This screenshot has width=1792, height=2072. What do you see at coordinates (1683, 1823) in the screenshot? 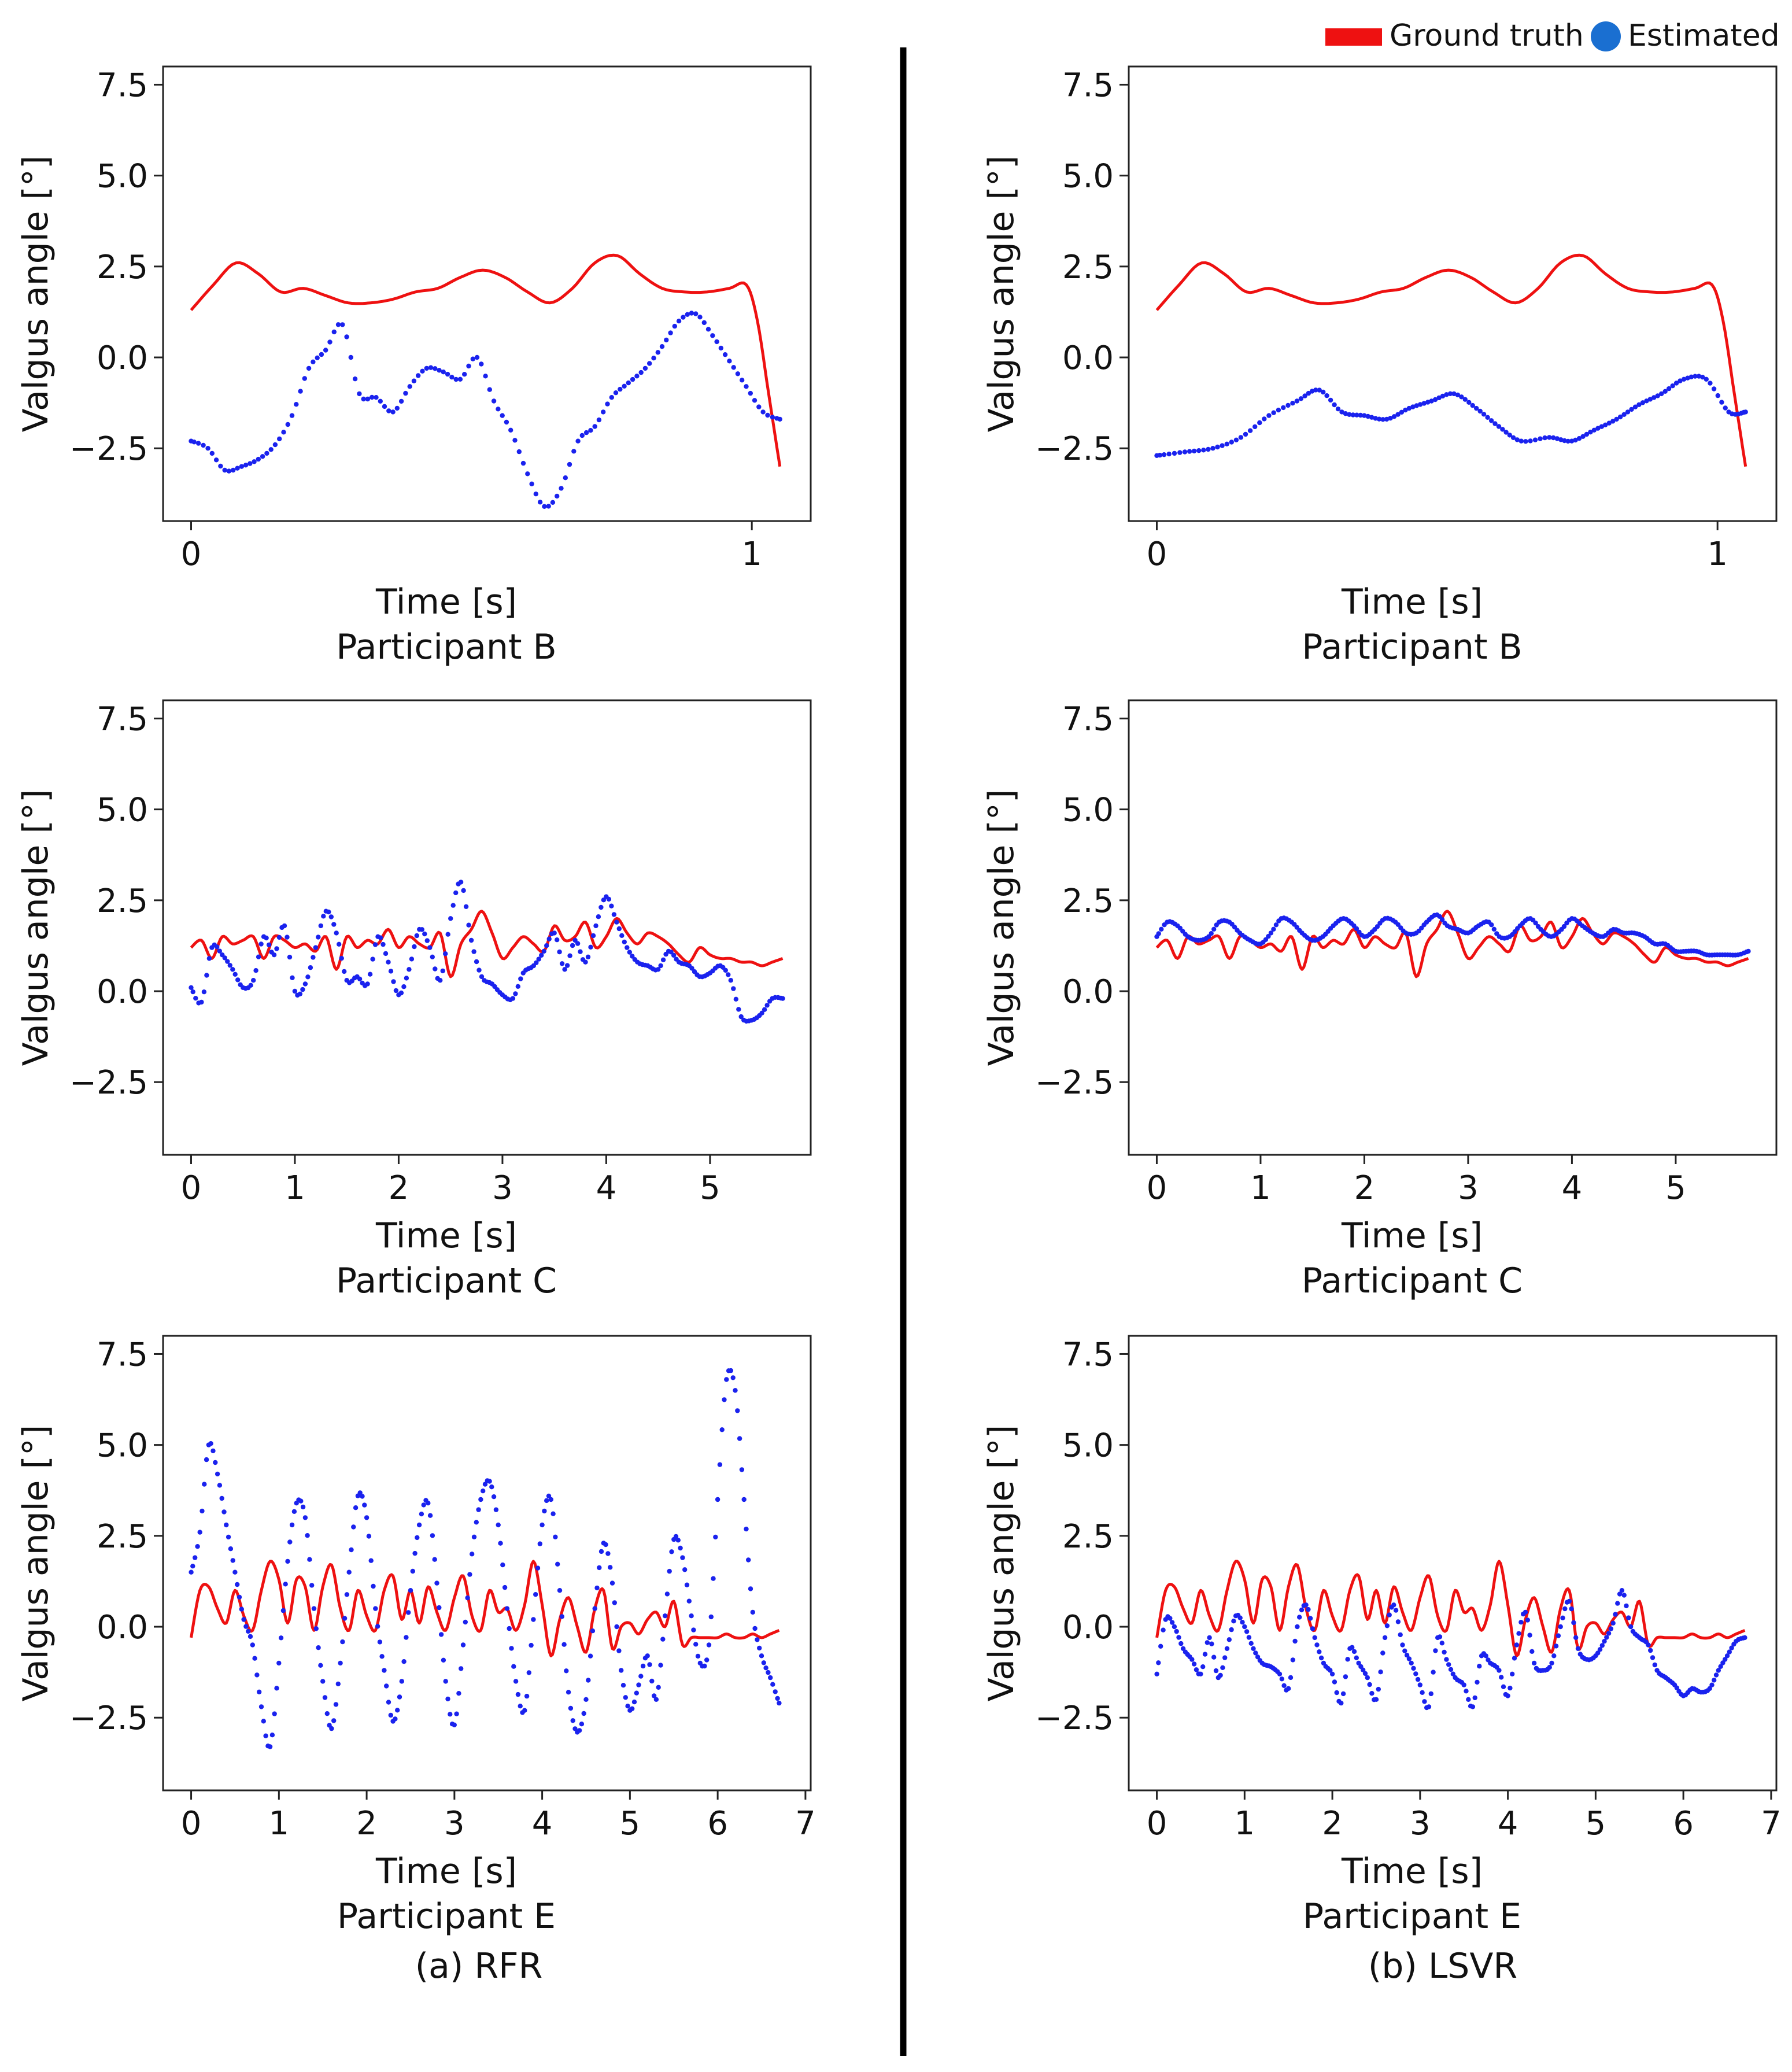
I see `x-tick-label: 6` at bounding box center [1683, 1823].